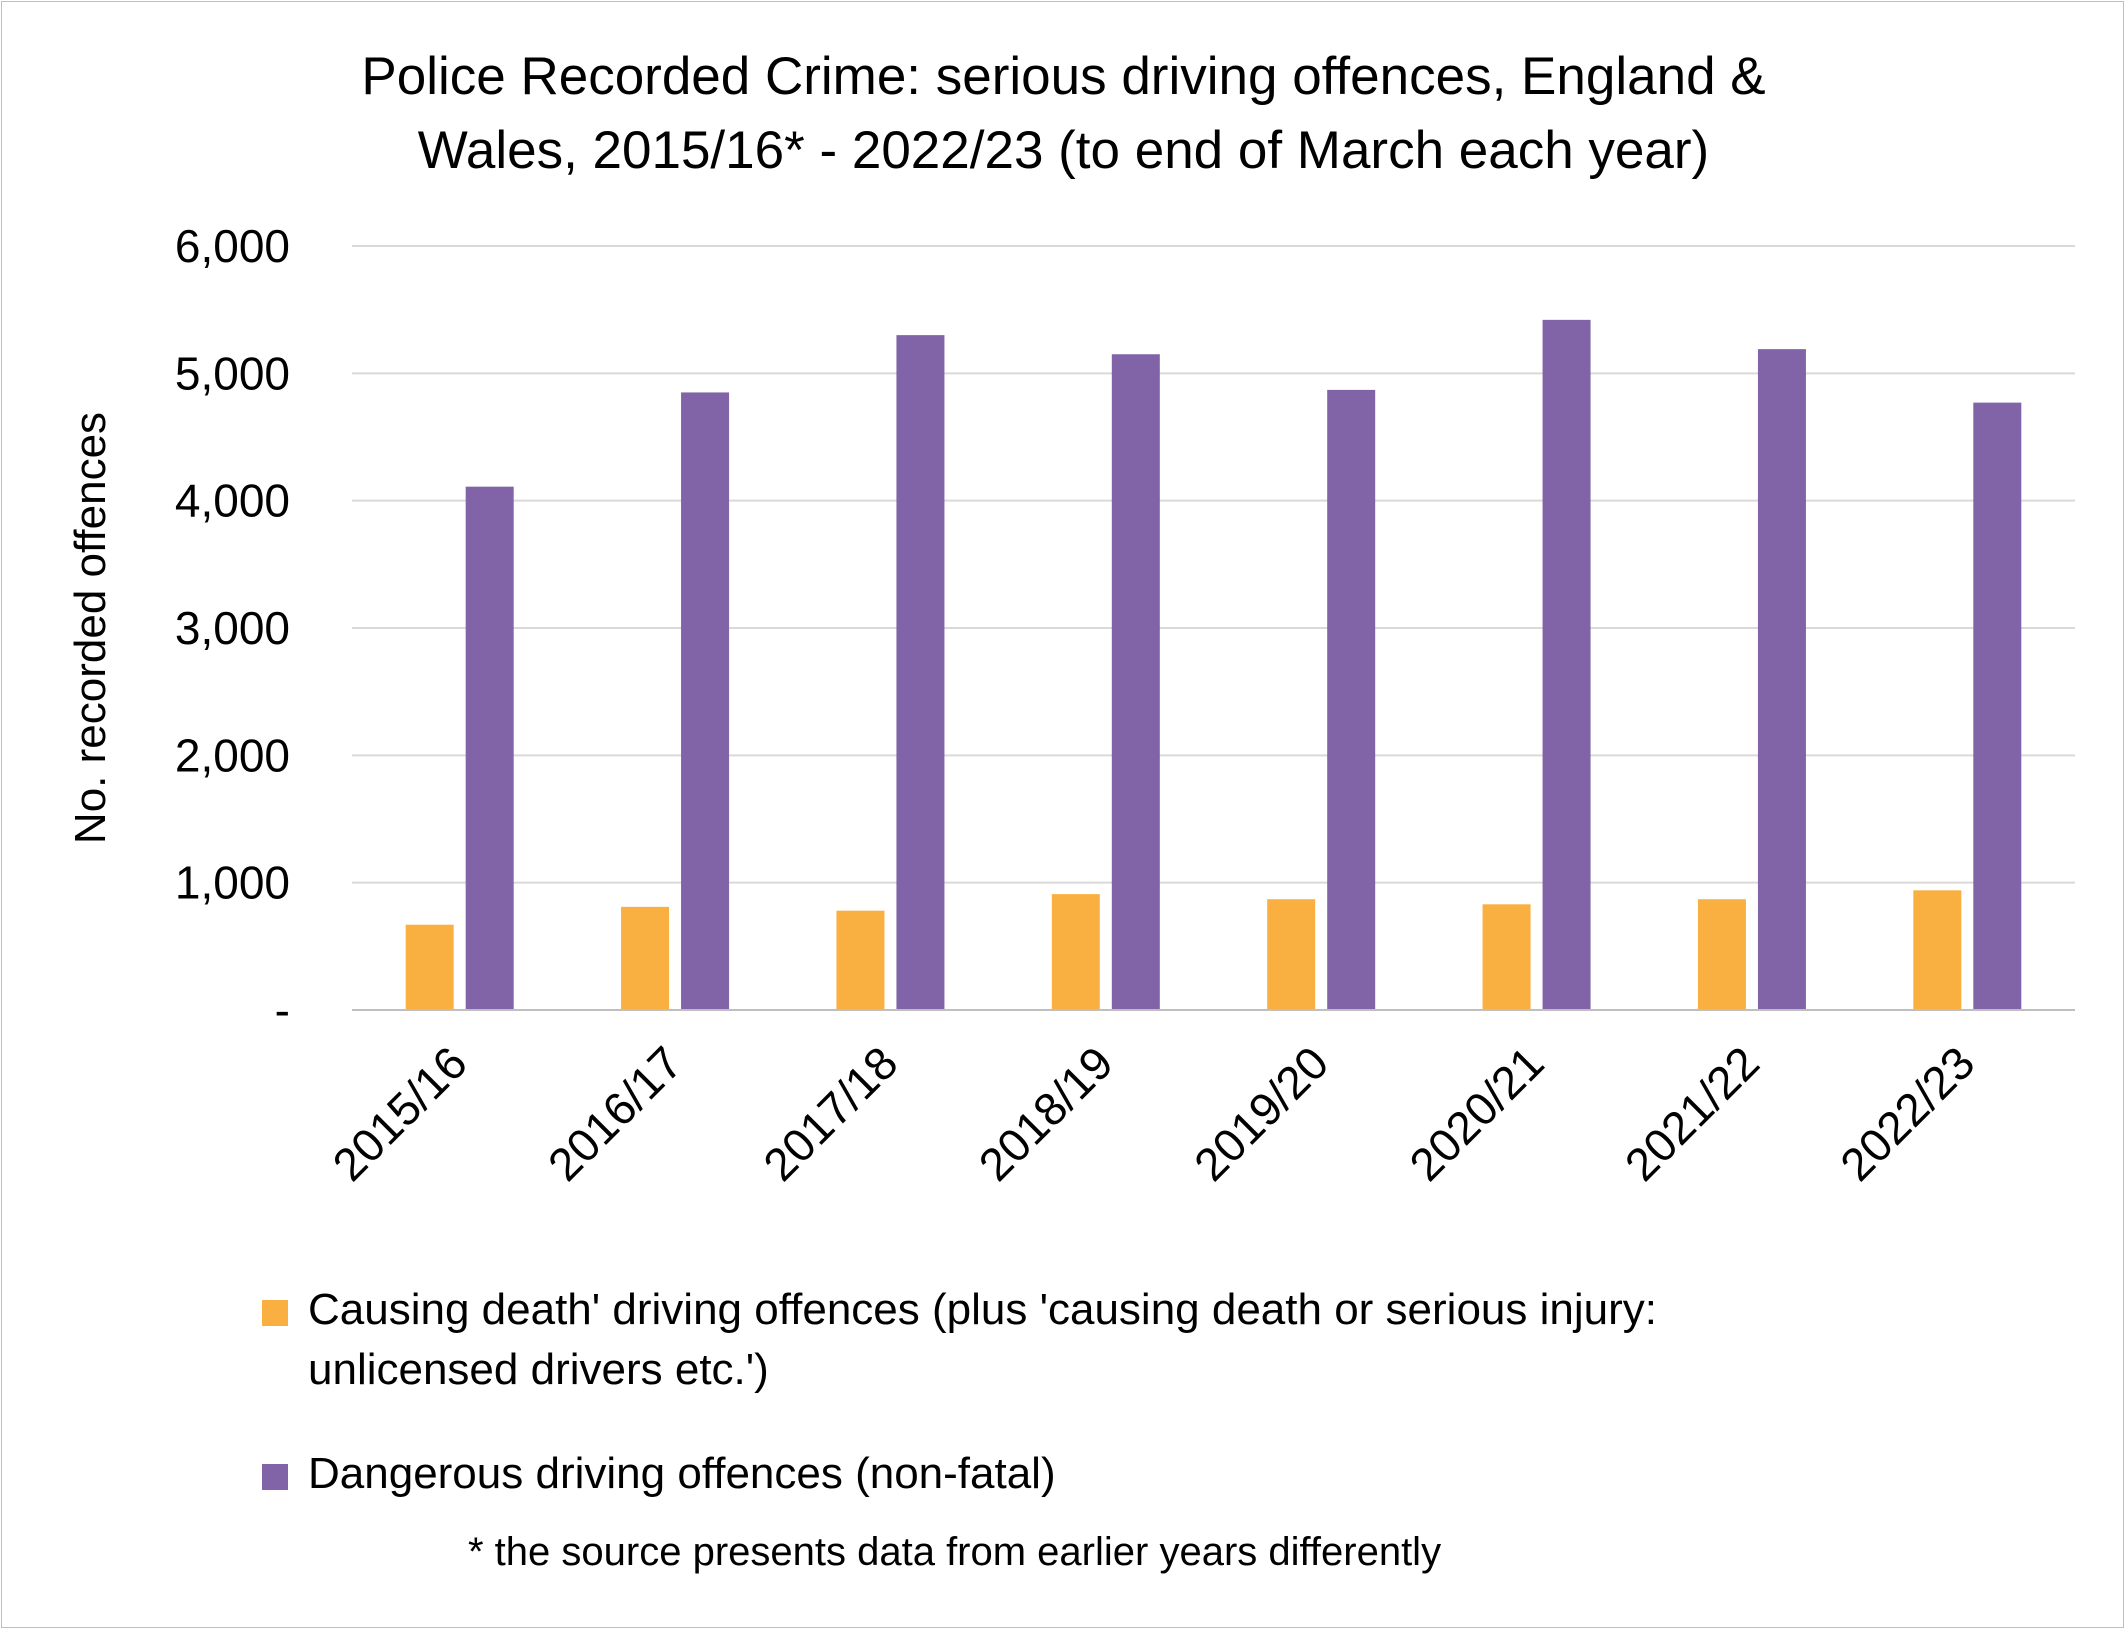 The height and width of the screenshot is (1631, 2127). Describe the element at coordinates (1261, 1113) in the screenshot. I see `x-tick-label-4: 2019/20` at that location.